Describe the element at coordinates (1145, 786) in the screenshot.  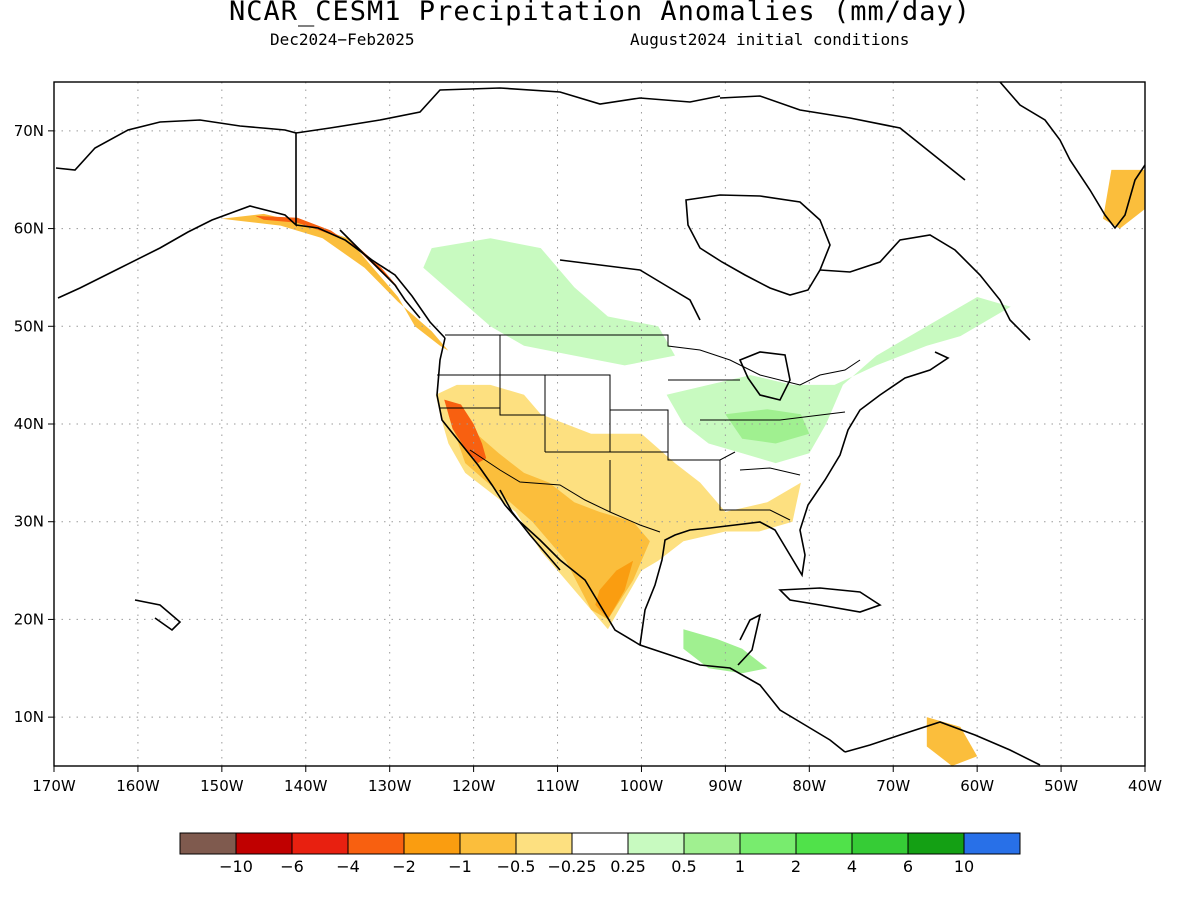
I see `lon-tick-label: 40W` at that location.